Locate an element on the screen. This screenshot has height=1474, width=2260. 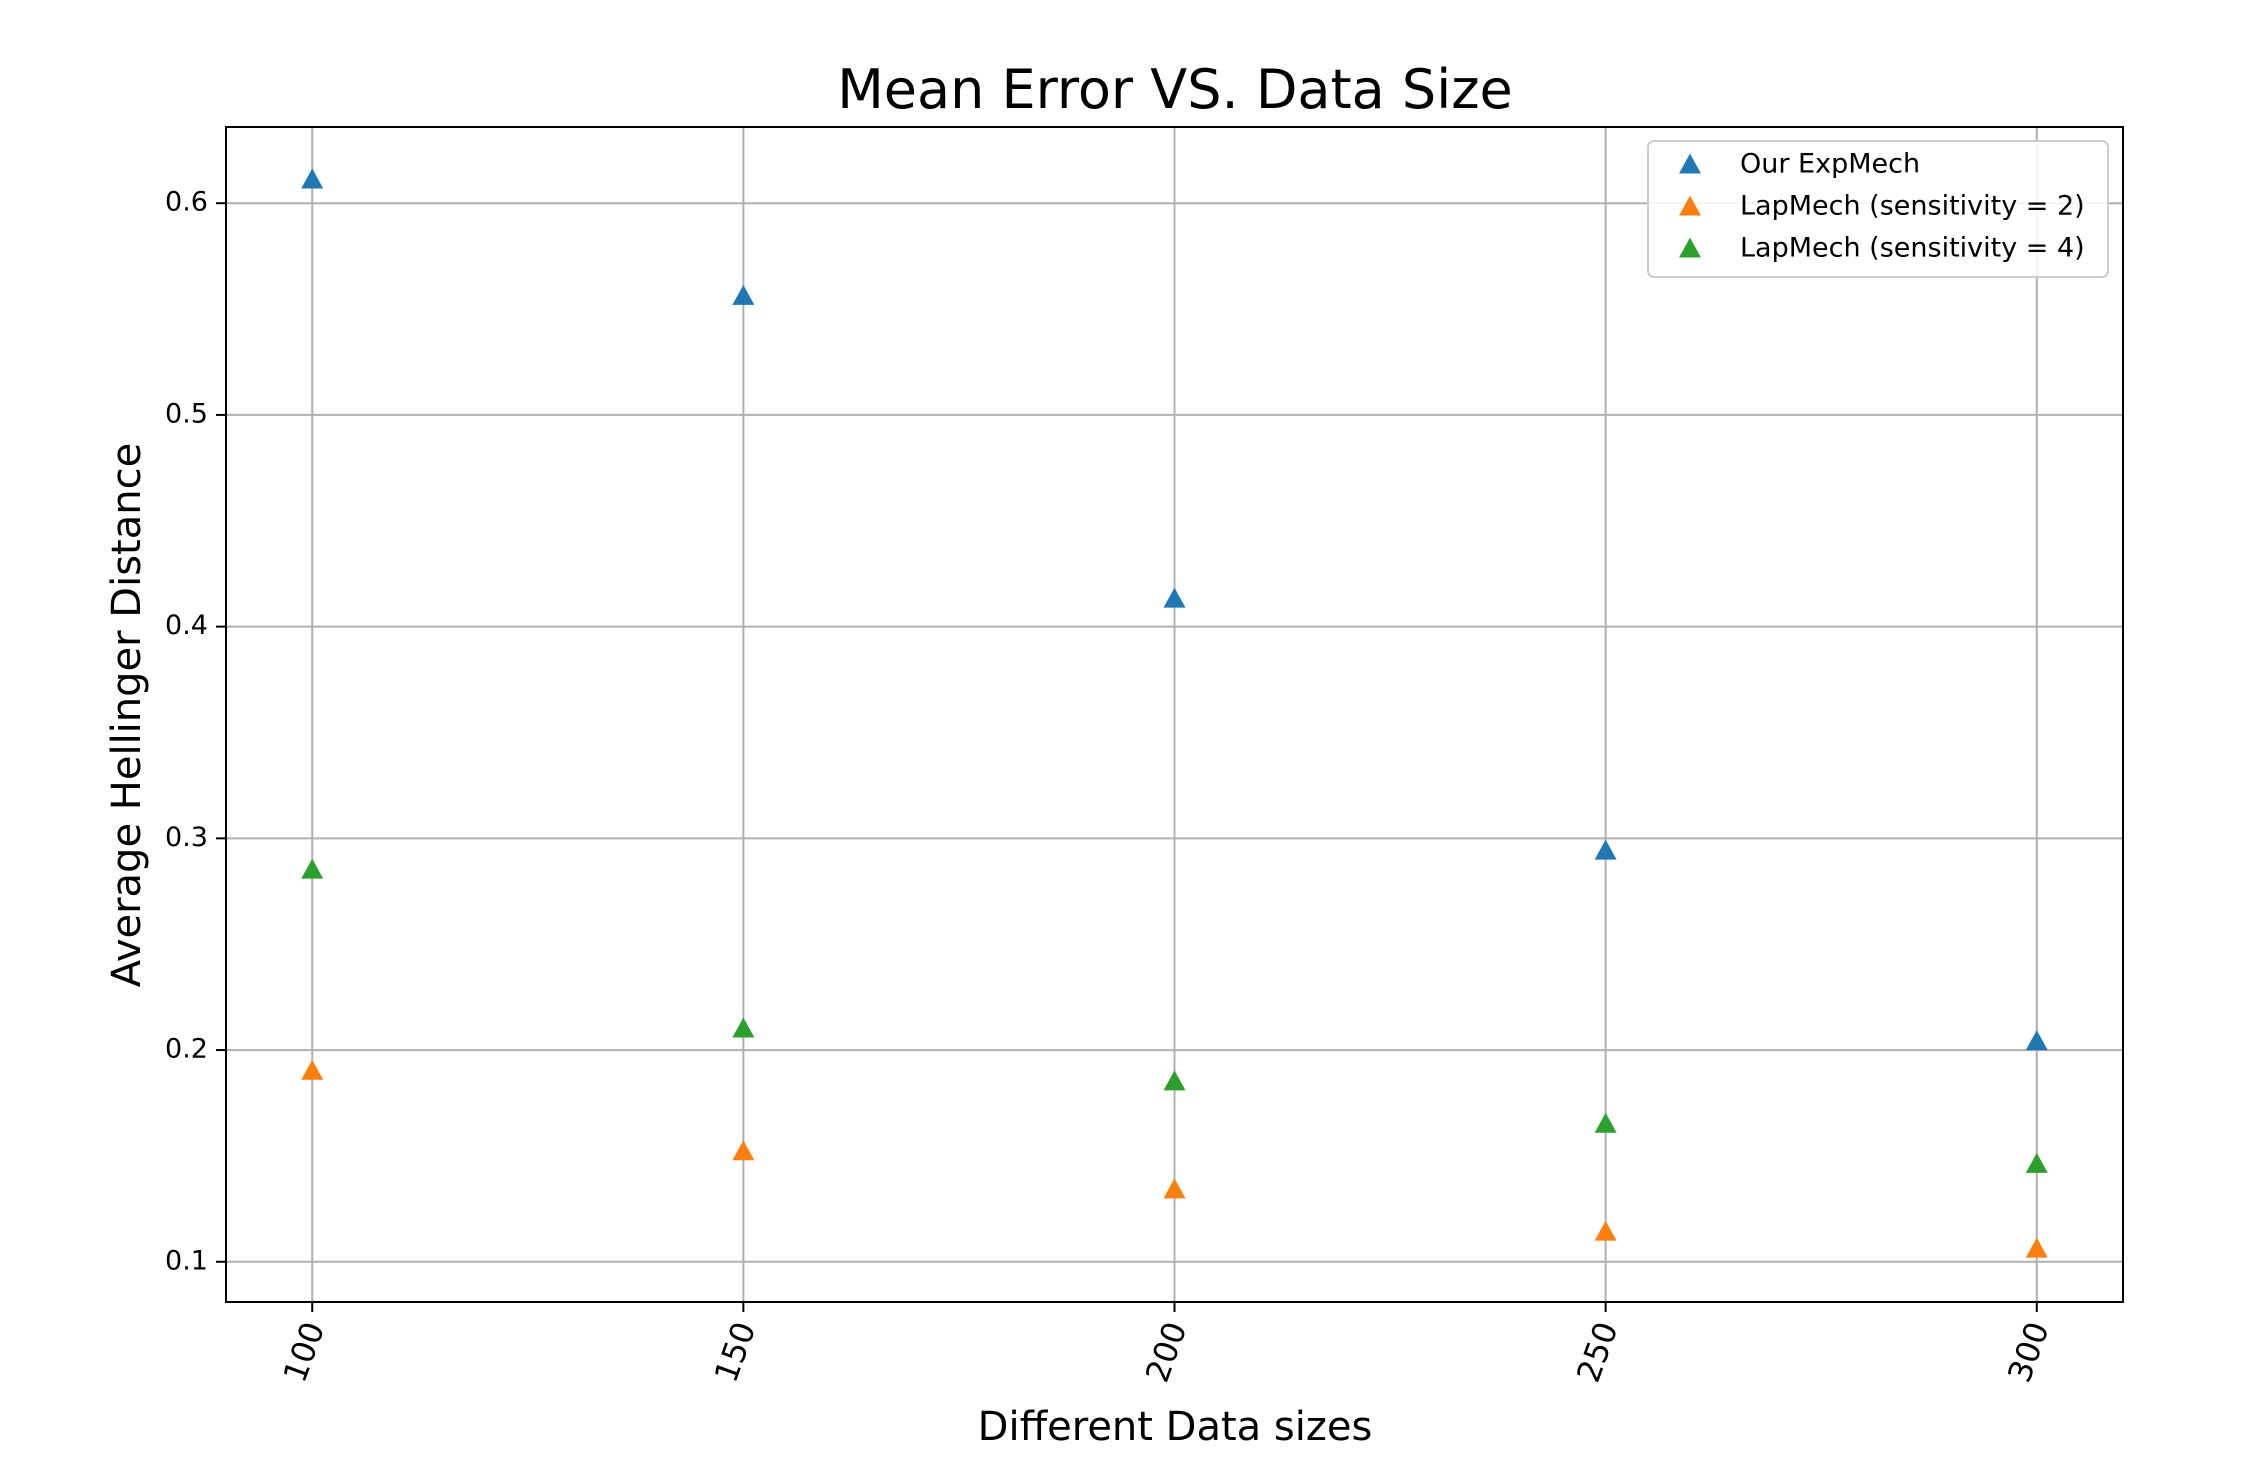
y-axis-label: Average Hellinger Distance is located at coordinates (127, 715).